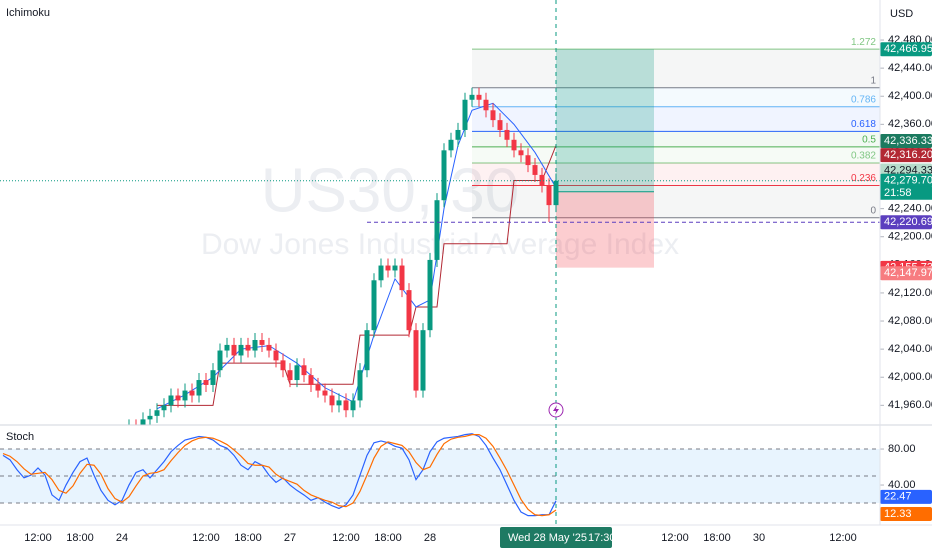 This screenshot has height=550, width=932. Describe the element at coordinates (863, 178) in the screenshot. I see `fib-label: 0.236` at that location.